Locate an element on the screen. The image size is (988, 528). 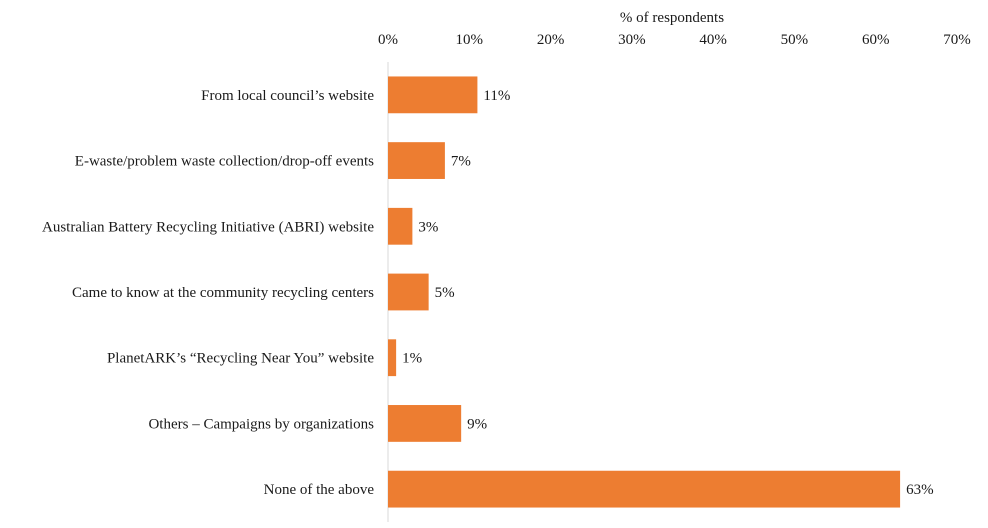
category-label: PlanetARK’s “Recycling Near You” website is located at coordinates (240, 359).